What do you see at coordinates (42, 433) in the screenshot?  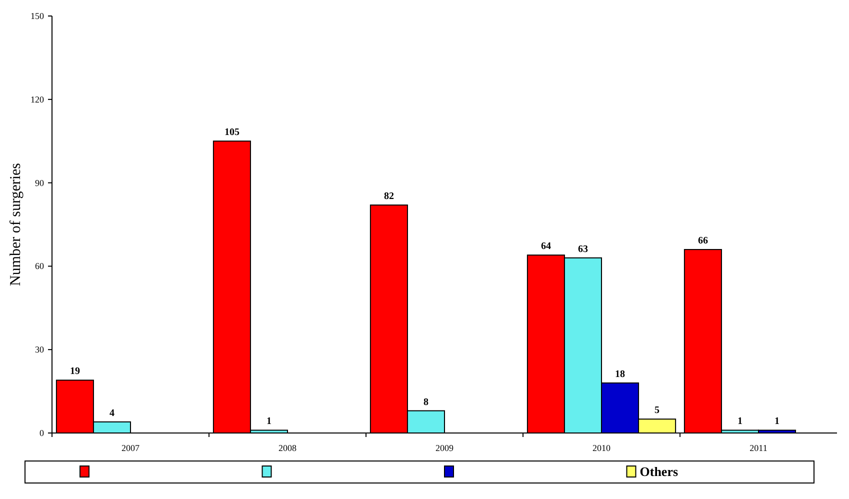 I see `y-tick-label: 0` at bounding box center [42, 433].